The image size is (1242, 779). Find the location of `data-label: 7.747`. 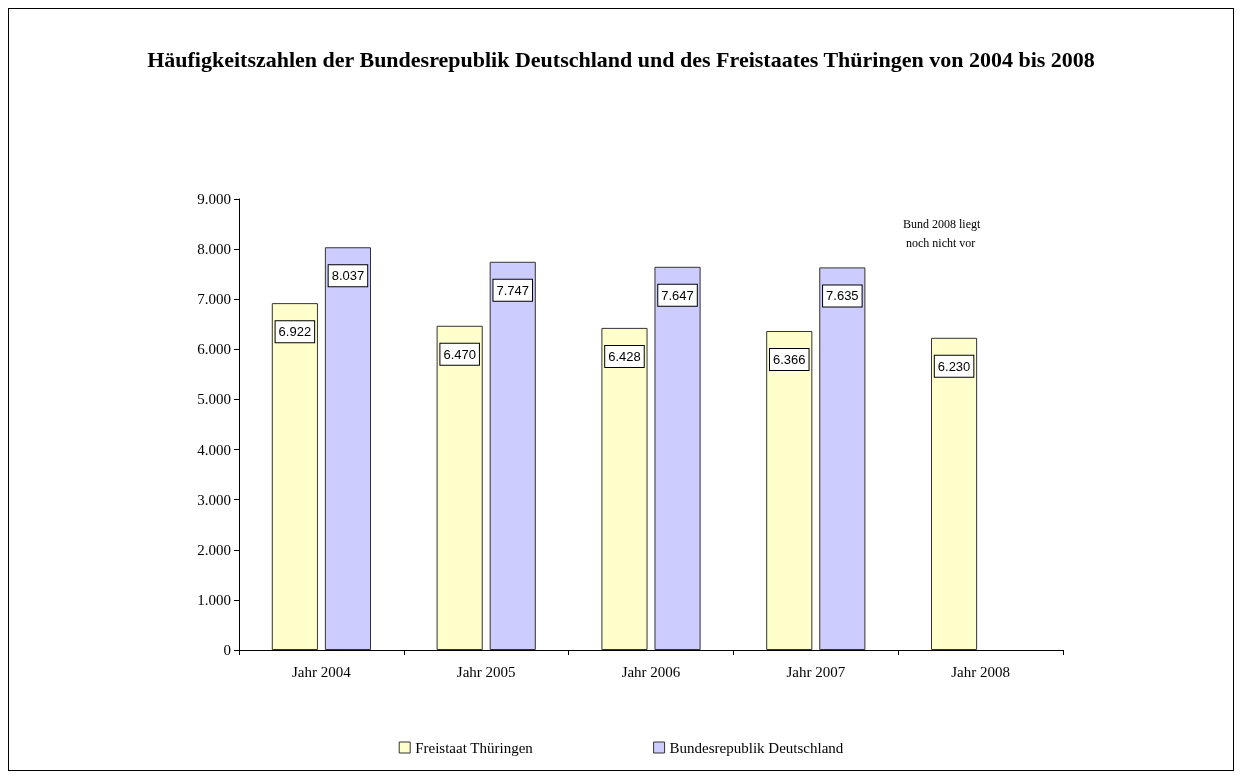

data-label: 7.747 is located at coordinates (513, 290).